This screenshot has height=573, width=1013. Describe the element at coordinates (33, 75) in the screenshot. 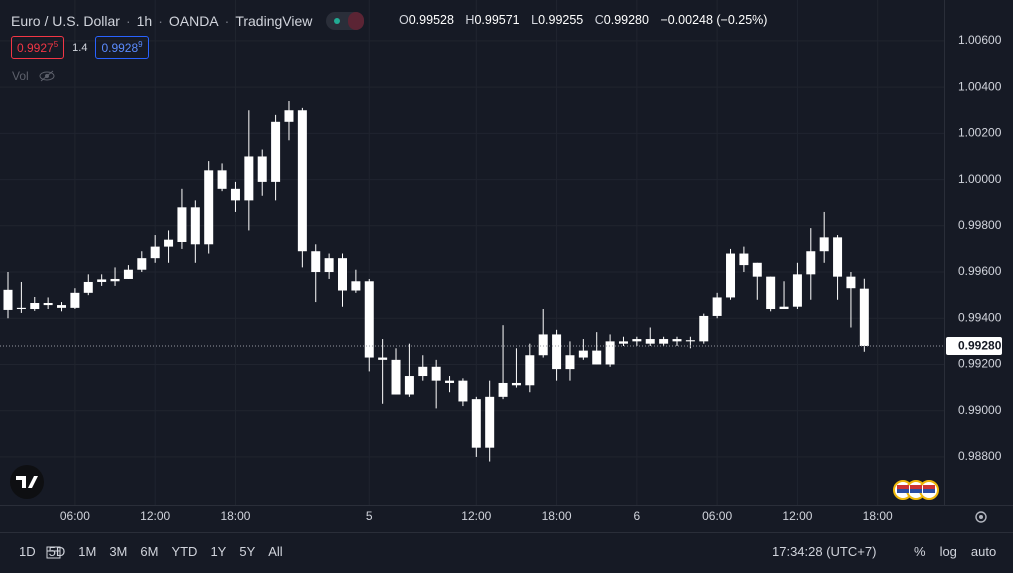

I see `volume-legend: Vol` at that location.